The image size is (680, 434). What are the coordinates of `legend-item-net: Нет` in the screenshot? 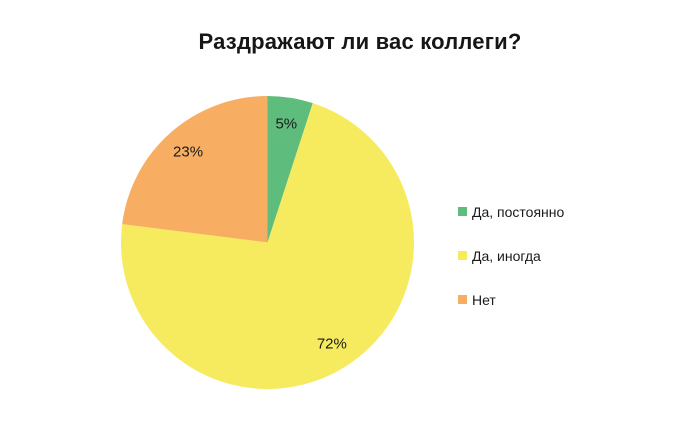 It's located at (511, 299).